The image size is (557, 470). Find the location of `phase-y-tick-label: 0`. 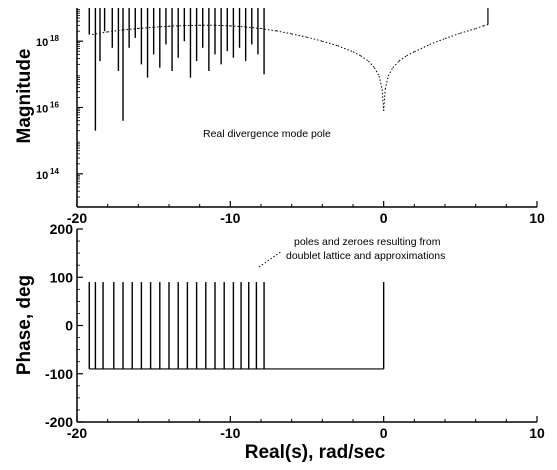

phase-y-tick-label: 0 is located at coordinates (69, 326).